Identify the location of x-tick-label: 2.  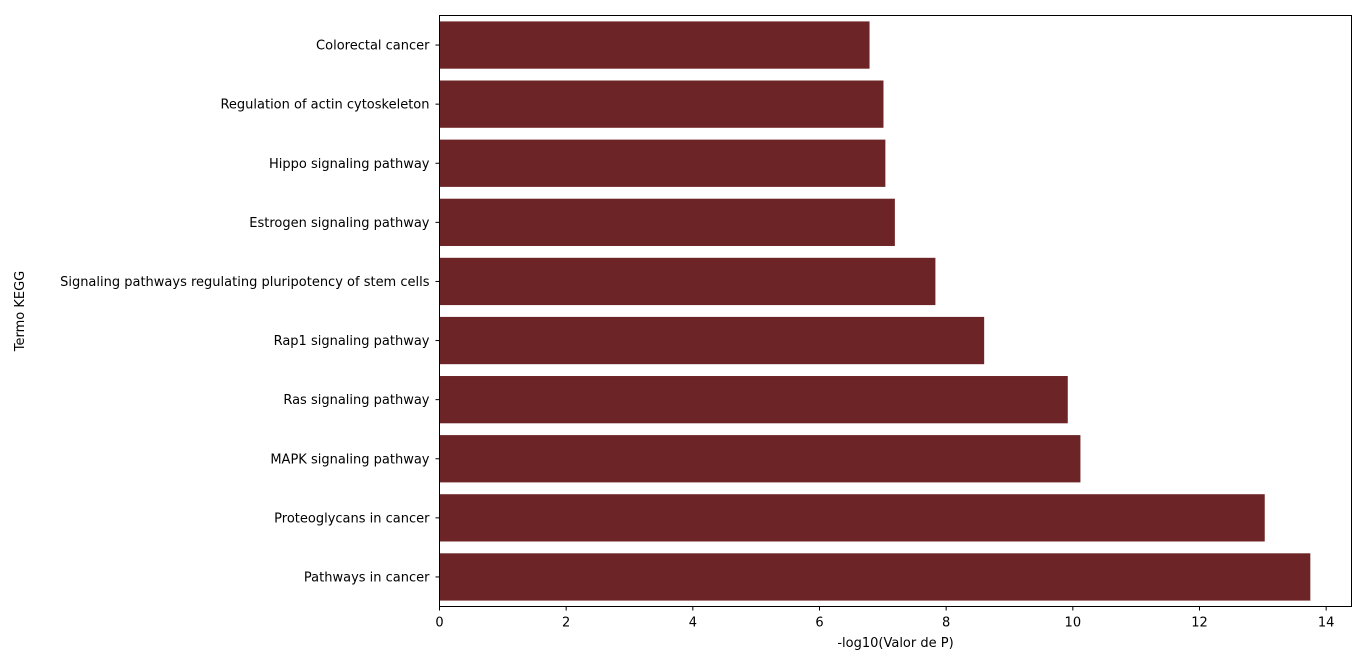
(566, 623).